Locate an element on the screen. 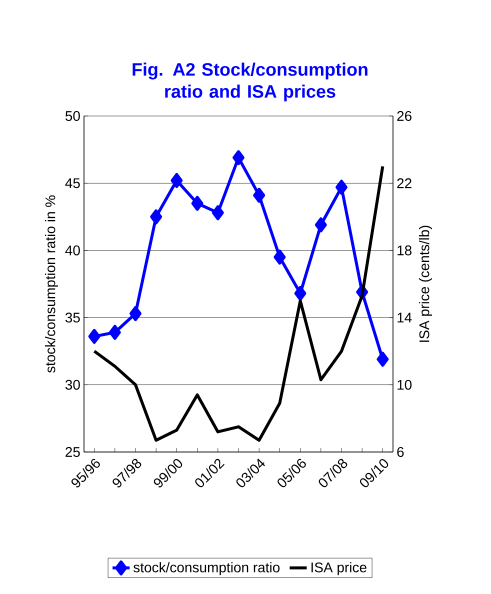 The height and width of the screenshot is (594, 491). chart-title: Fig. A2 Stock/consumption ratio and ISA prices is located at coordinates (250, 82).